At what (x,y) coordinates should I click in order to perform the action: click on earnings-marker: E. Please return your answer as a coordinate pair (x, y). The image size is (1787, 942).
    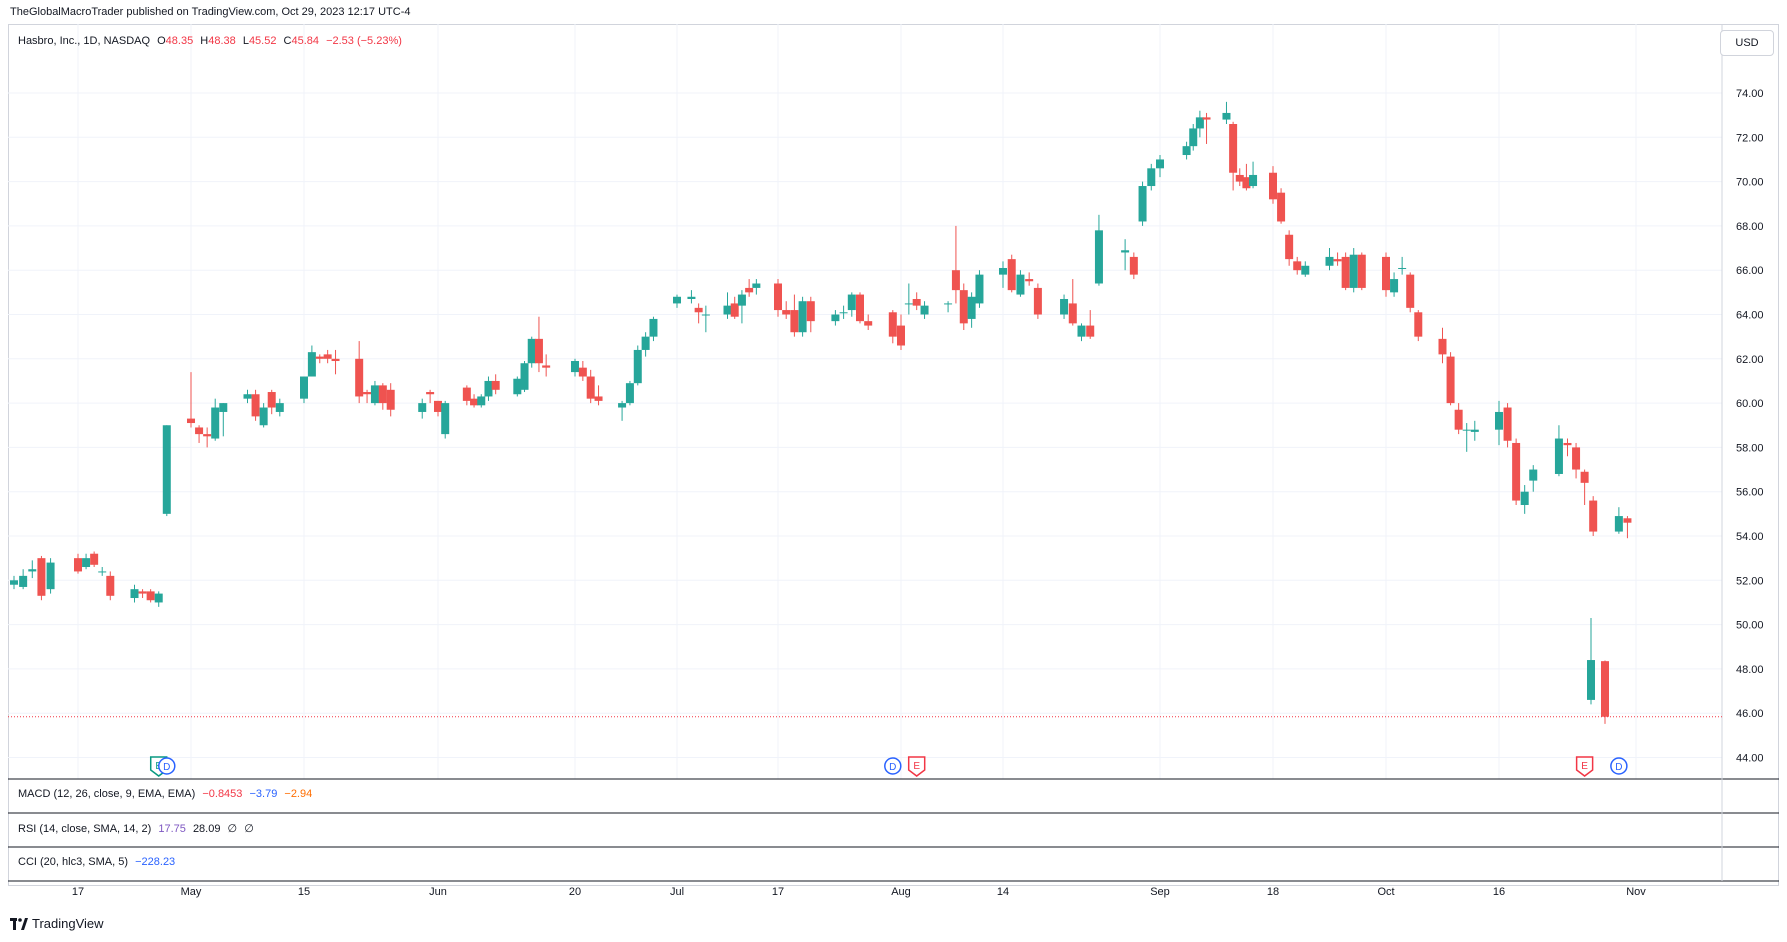
    Looking at the image, I should click on (916, 766).